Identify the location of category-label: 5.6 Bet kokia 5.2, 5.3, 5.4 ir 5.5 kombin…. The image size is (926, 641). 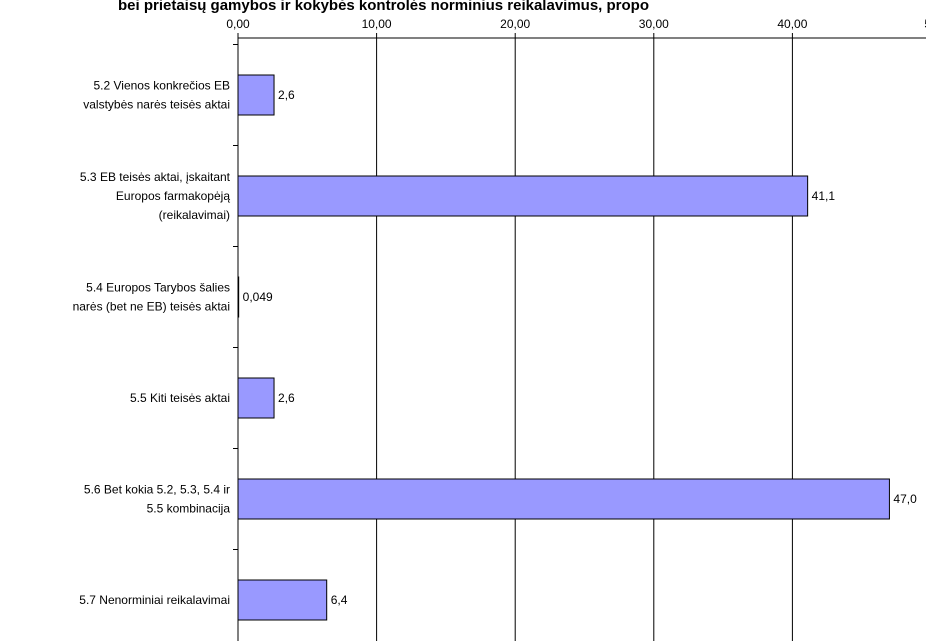
(157, 499).